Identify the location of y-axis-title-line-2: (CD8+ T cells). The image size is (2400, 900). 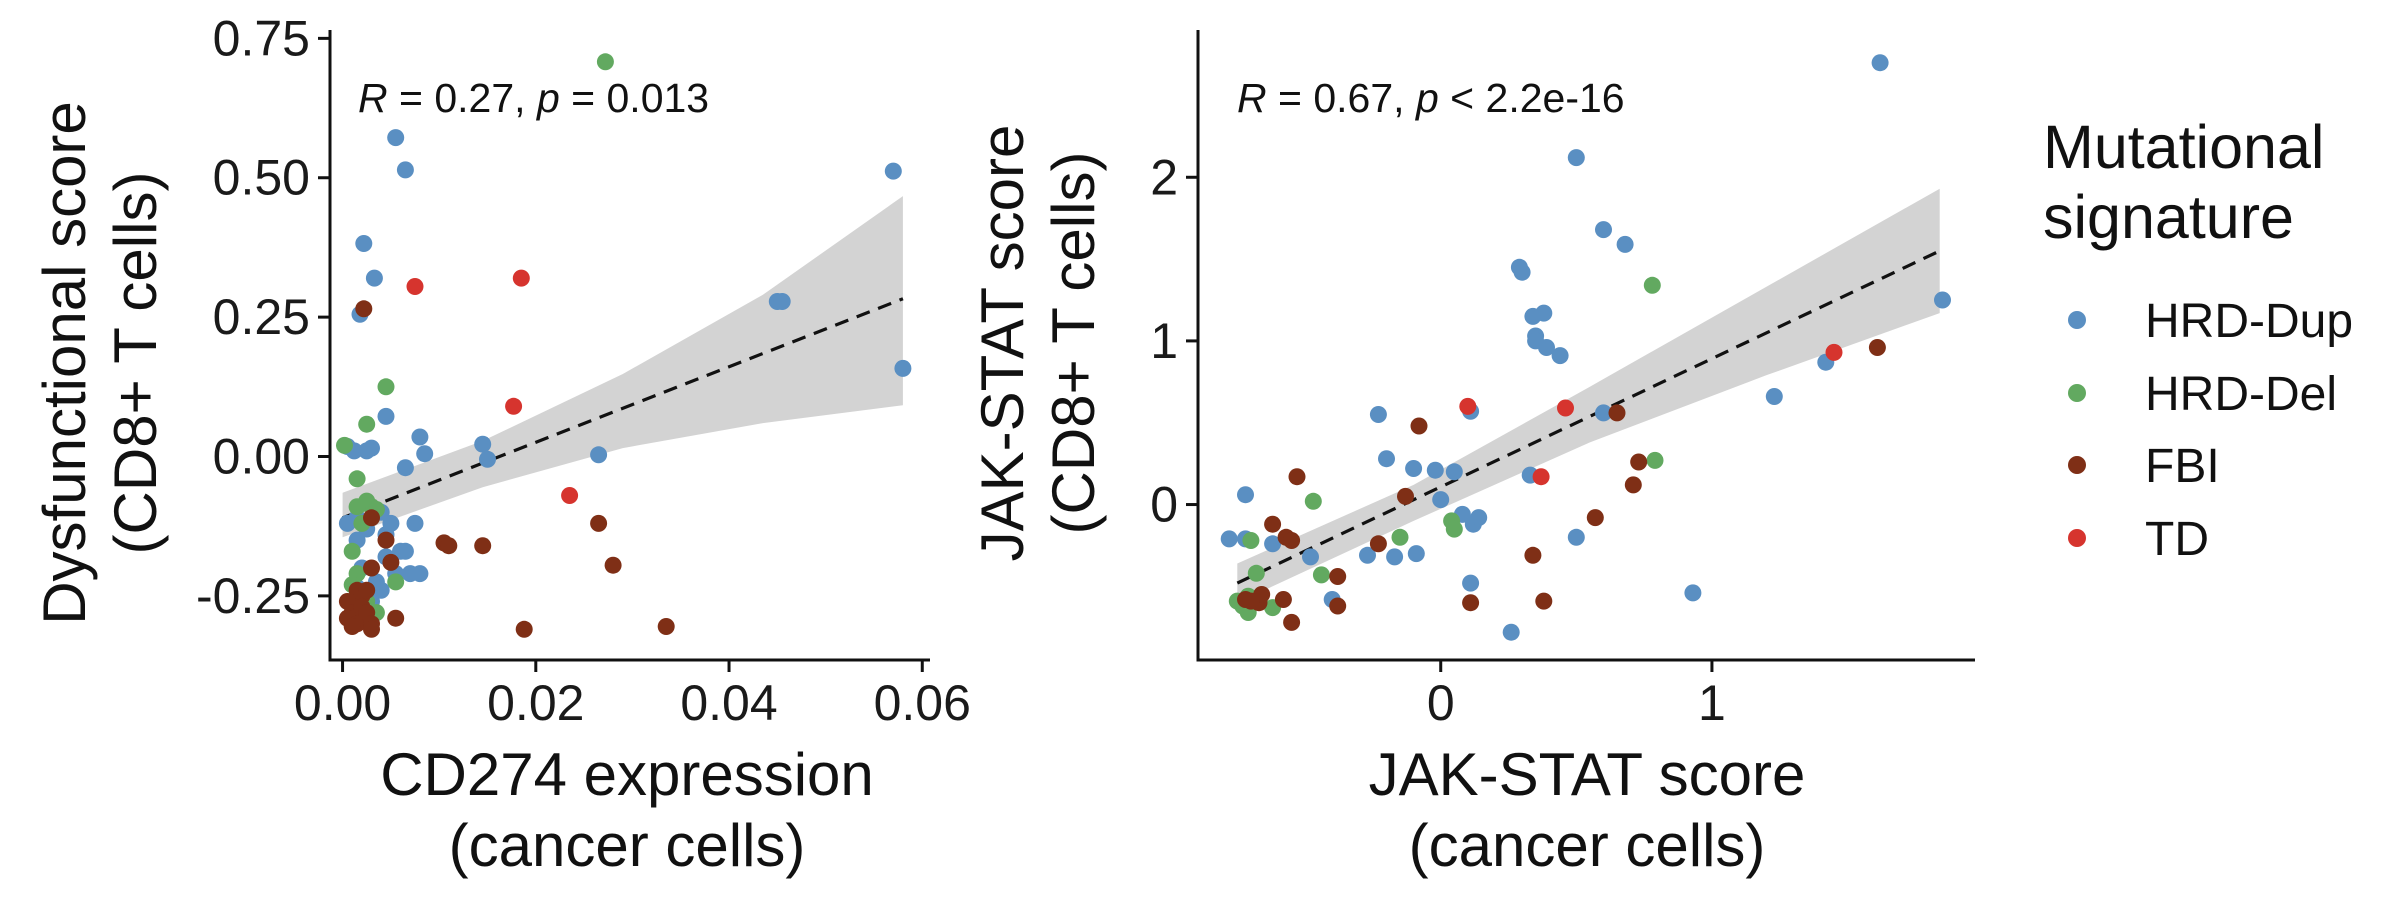
(1073, 343).